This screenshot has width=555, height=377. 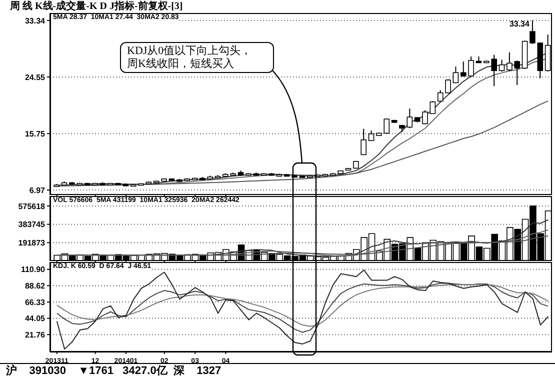 I want to click on y-tick-label: 15.75, so click(x=35, y=133).